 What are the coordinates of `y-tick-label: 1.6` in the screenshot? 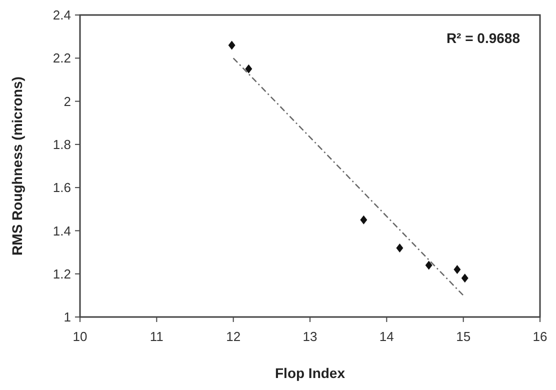 It's located at (61, 188).